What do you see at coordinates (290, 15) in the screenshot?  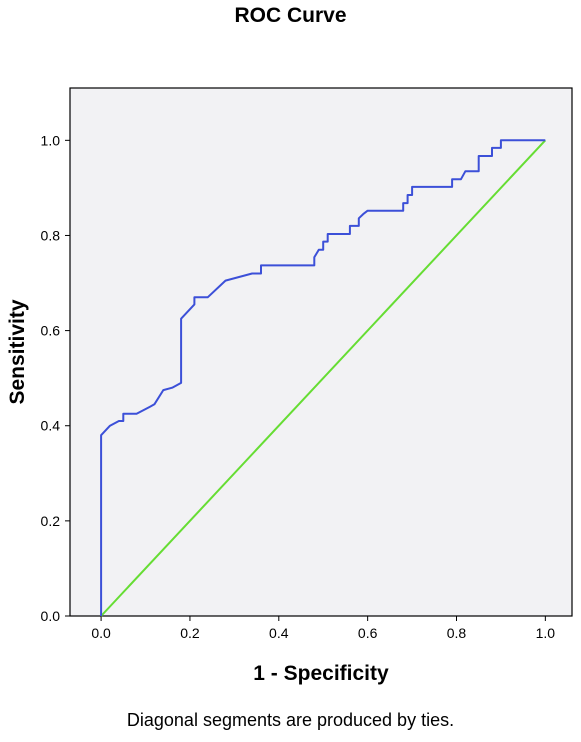 I see `chart-title: ROC Curve` at bounding box center [290, 15].